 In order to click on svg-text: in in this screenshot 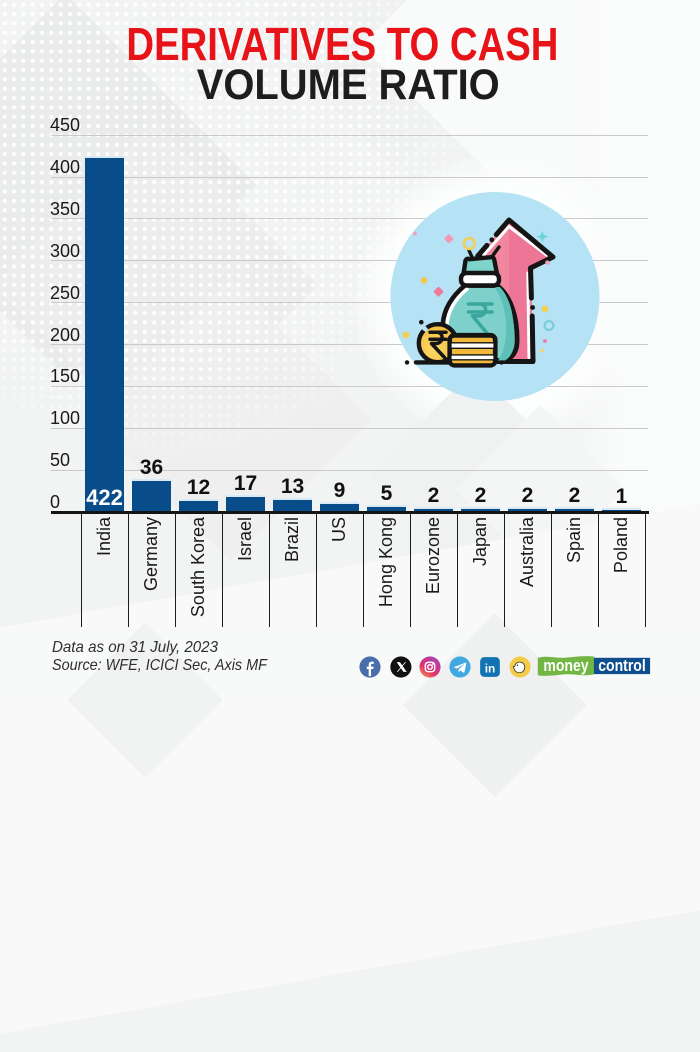, I will do `click(489, 668)`.